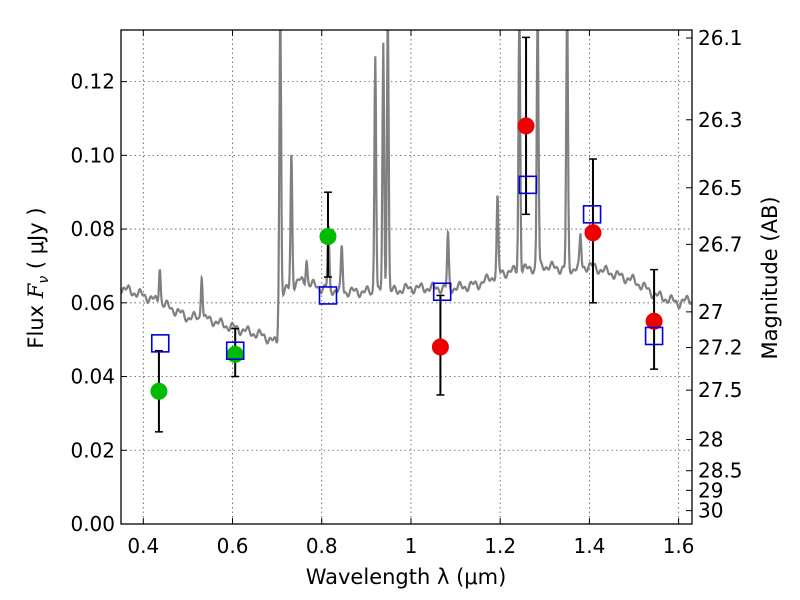  I want to click on x-tick-label: 1.4, so click(589, 546).